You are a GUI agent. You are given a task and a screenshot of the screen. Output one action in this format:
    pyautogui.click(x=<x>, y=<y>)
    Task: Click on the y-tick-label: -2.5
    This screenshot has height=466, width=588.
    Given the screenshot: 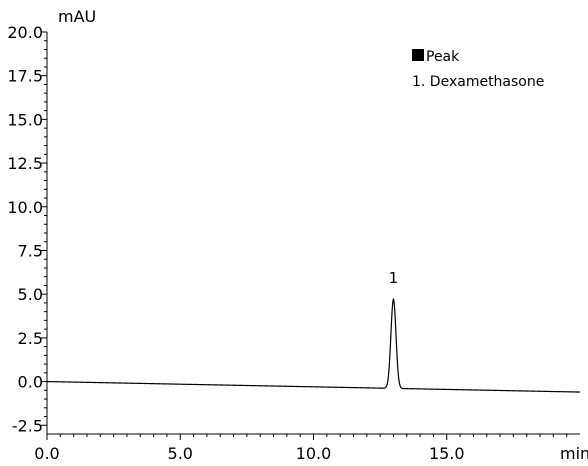 What is the action you would take?
    pyautogui.click(x=27, y=425)
    